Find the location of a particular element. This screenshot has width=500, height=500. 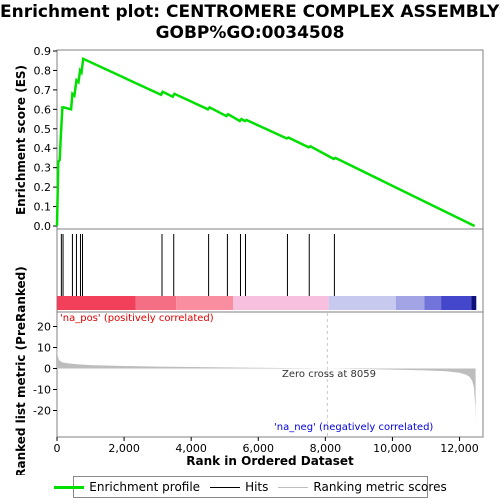

rank-color-bar is located at coordinates (267, 303).